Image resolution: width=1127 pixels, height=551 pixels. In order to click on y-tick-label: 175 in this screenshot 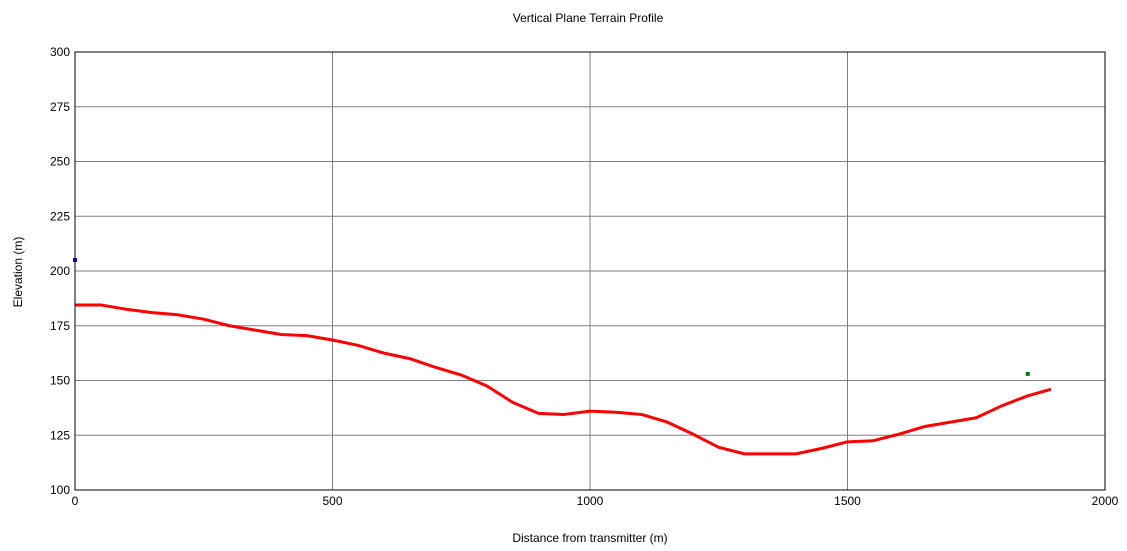, I will do `click(60, 326)`.